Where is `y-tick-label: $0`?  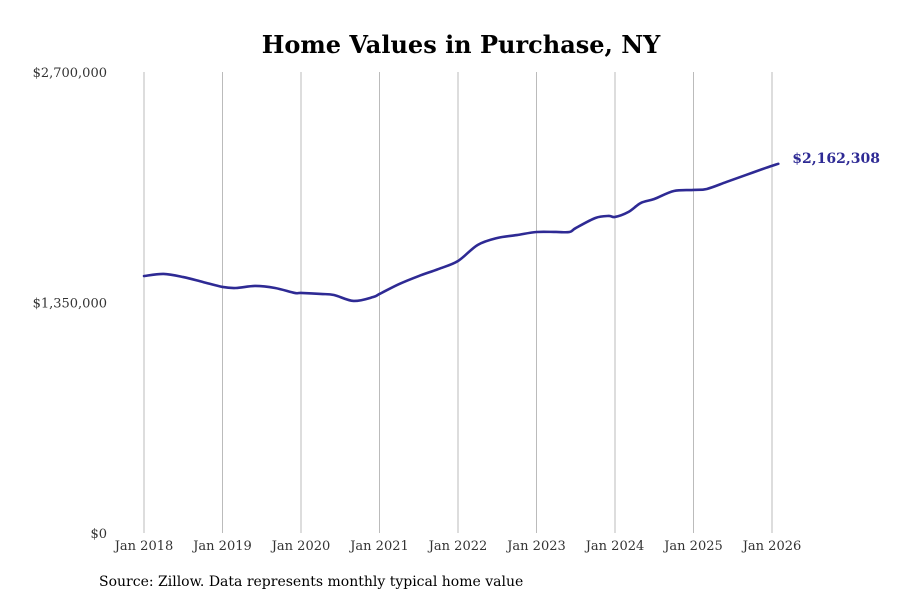 y-tick-label: $0 is located at coordinates (98, 534).